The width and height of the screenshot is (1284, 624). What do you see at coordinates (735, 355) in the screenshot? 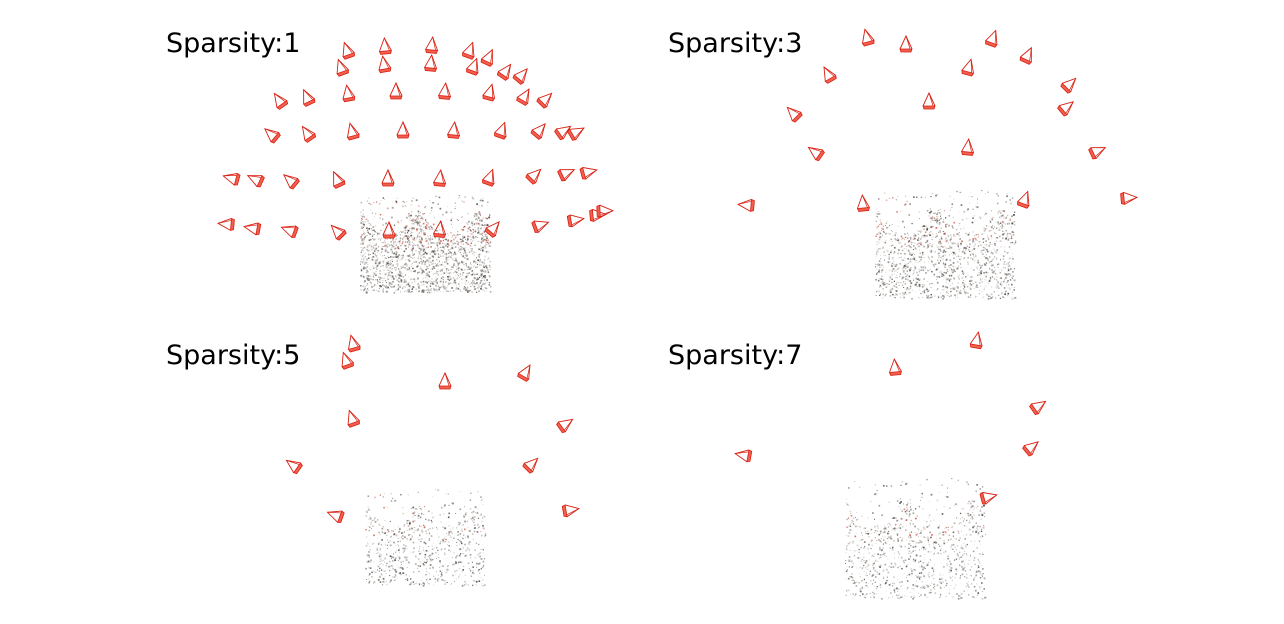
I see `panel-title: Sparsity:7` at bounding box center [735, 355].